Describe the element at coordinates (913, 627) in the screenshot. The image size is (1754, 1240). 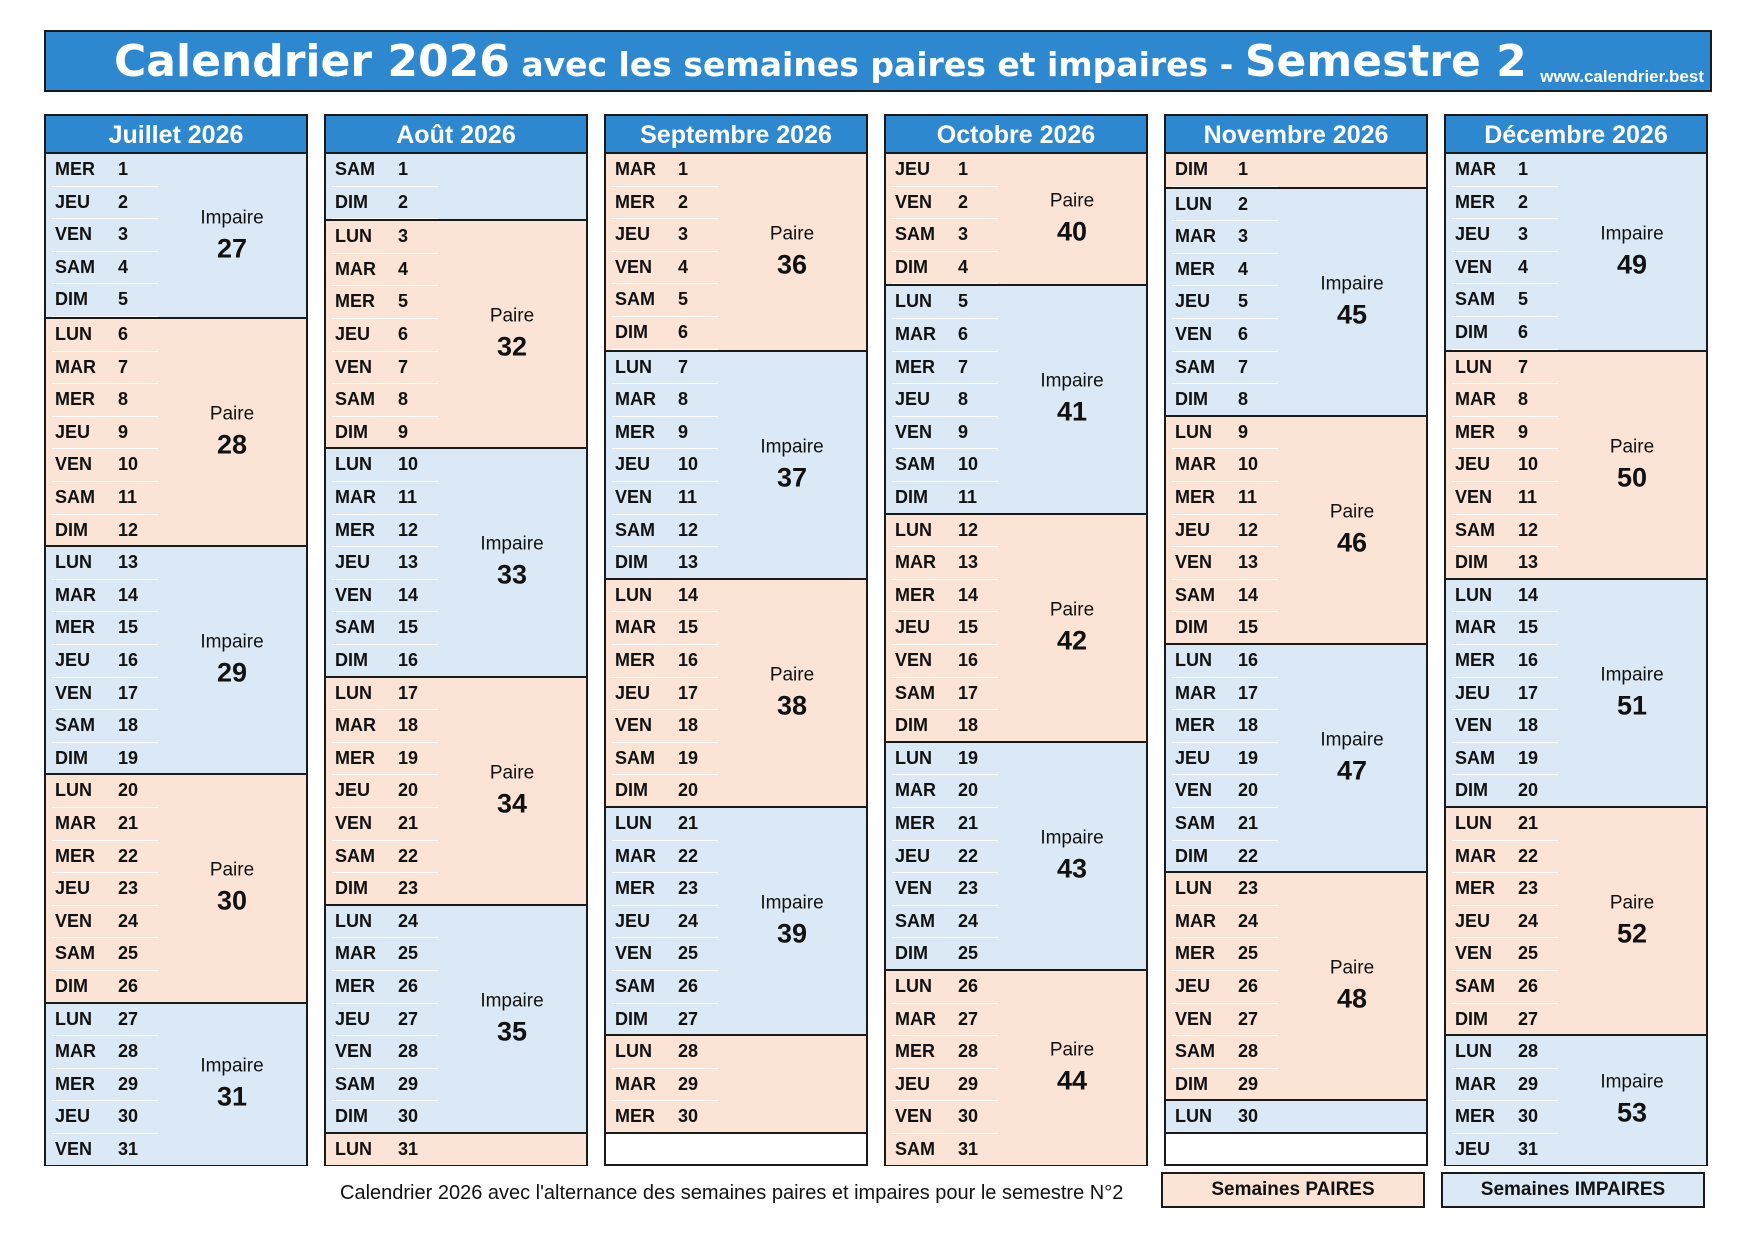
I see `day-name: JEU` at that location.